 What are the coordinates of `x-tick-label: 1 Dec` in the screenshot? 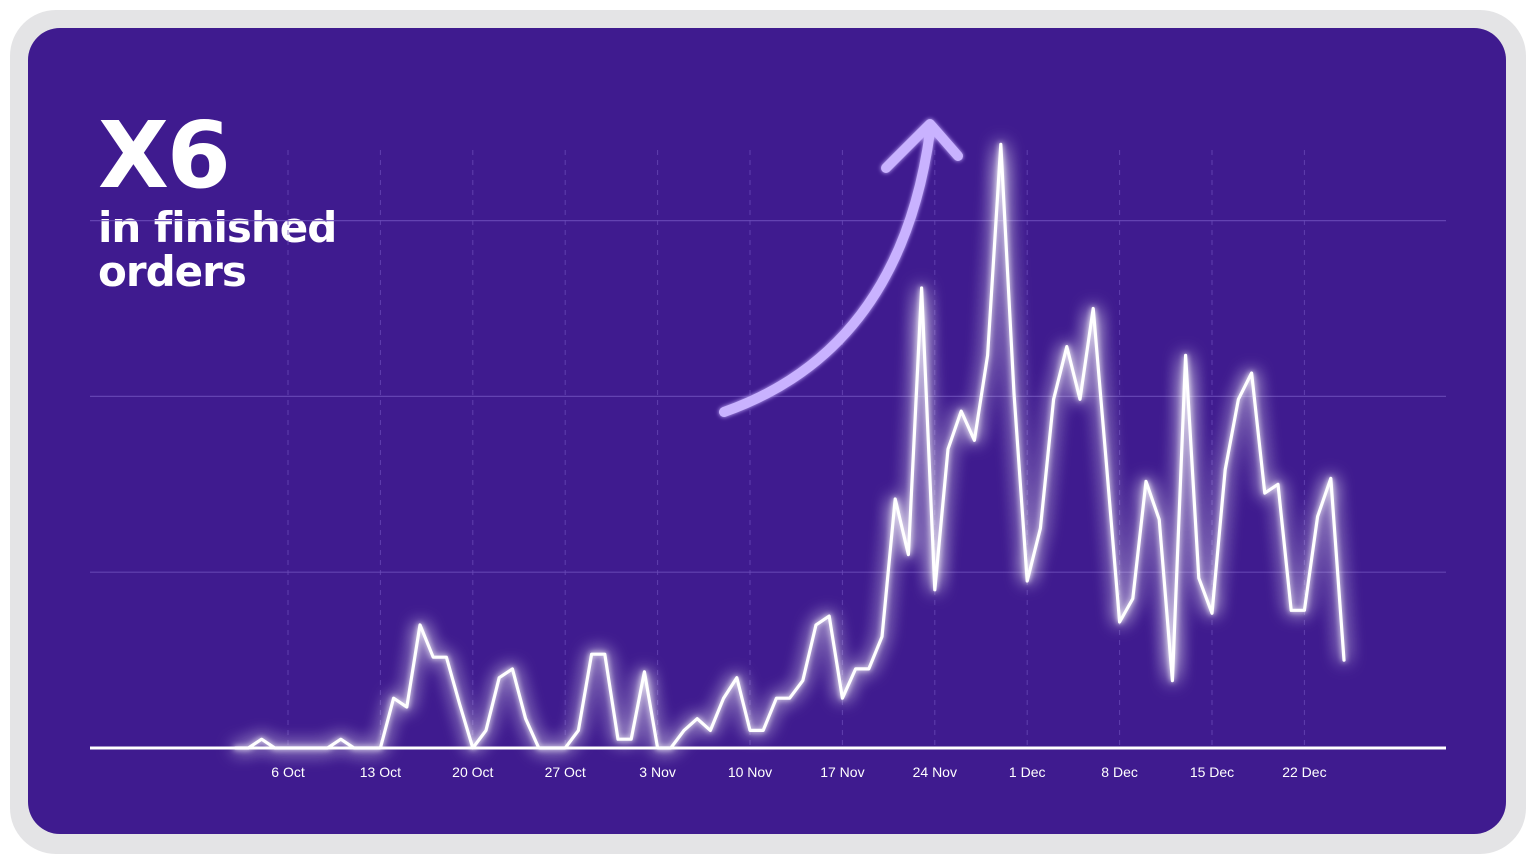 It's located at (1027, 772).